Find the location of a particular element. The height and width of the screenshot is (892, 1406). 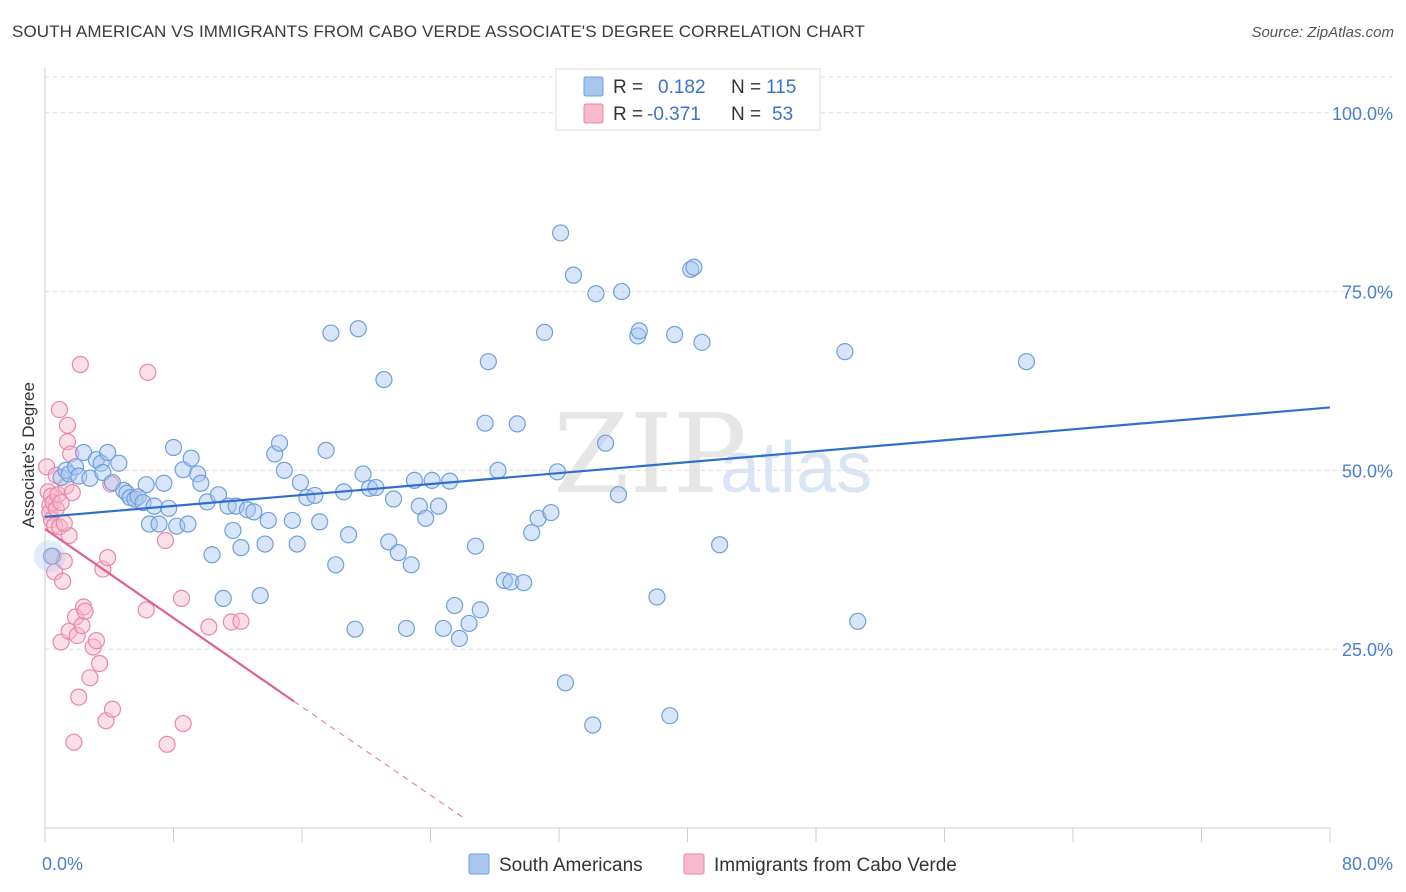

legend-box: R = 0.182 N = 115 R = -0.371 N = 53 is located at coordinates (688, 99).